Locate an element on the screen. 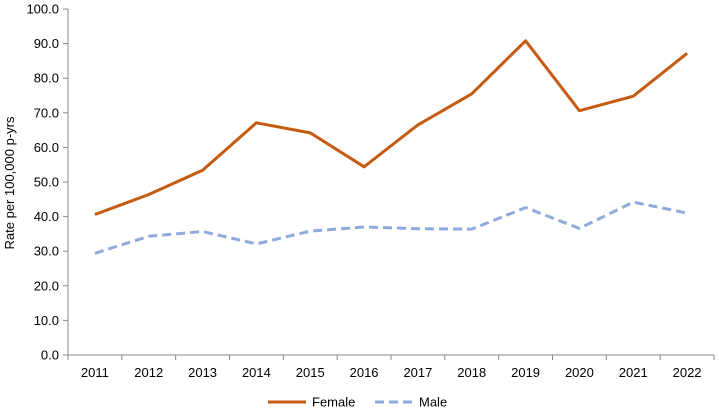 Image resolution: width=719 pixels, height=410 pixels. x-tick-label: 2017 is located at coordinates (417, 372).